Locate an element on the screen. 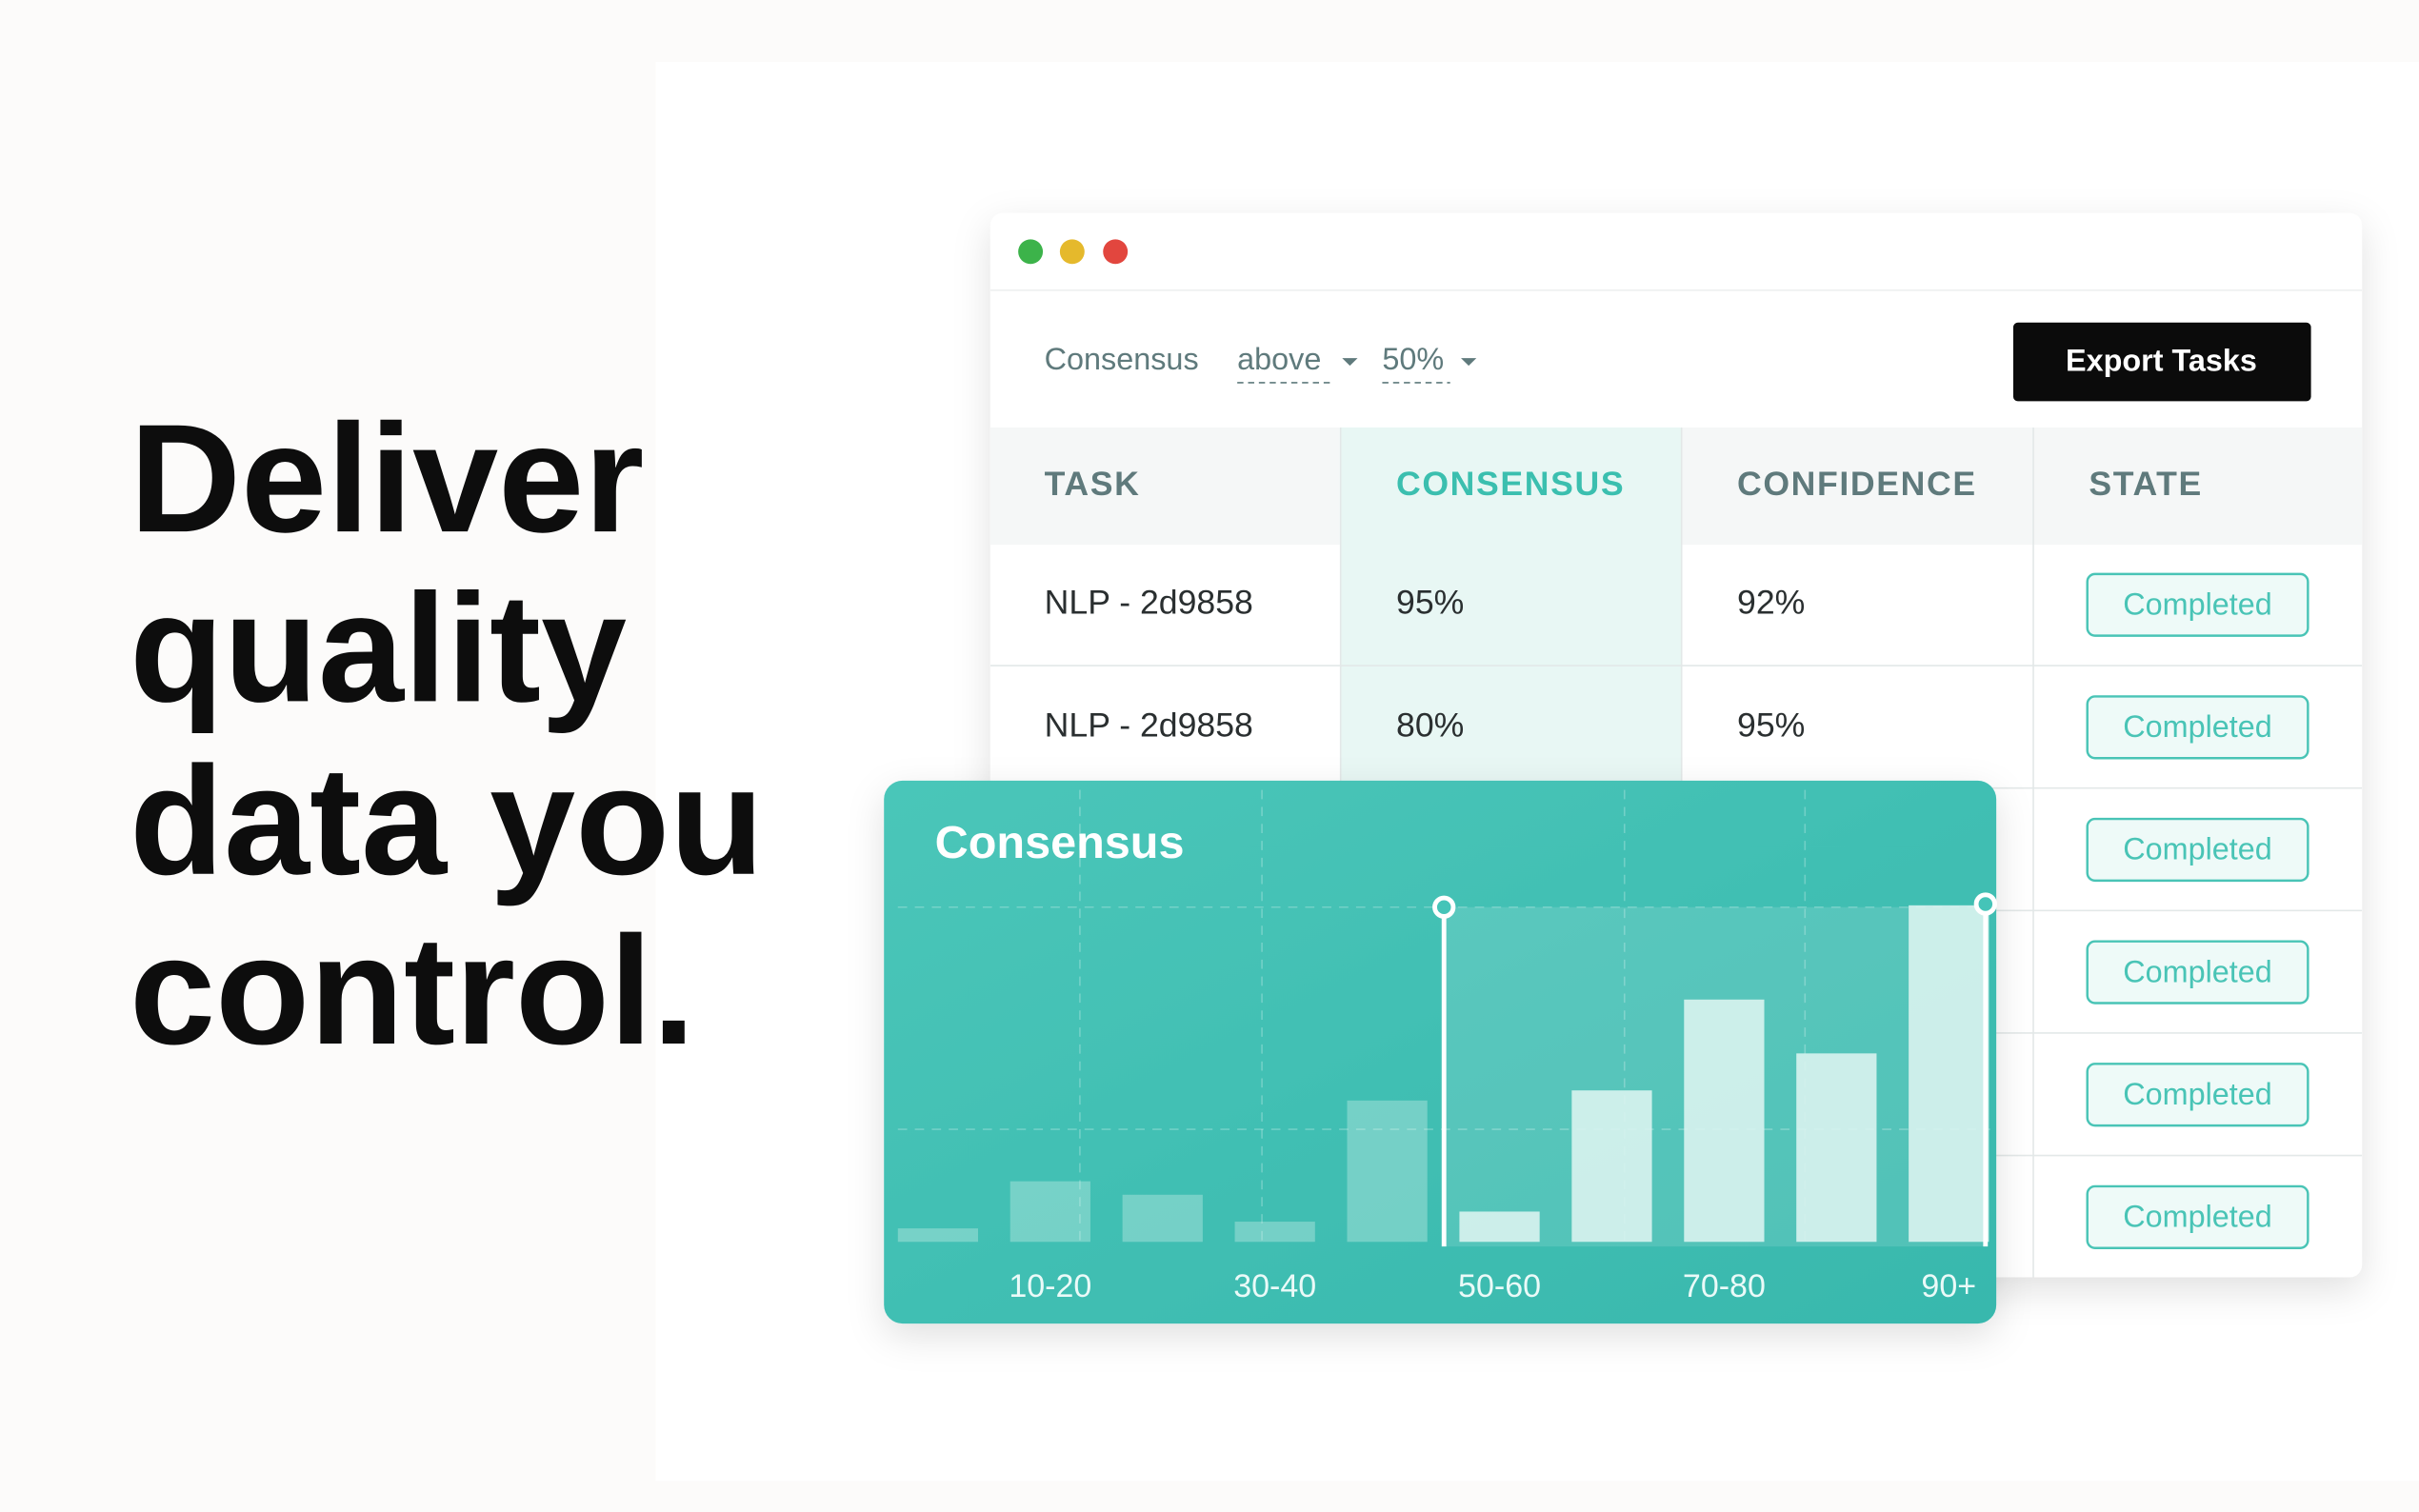  cell: 92% is located at coordinates (1771, 603).